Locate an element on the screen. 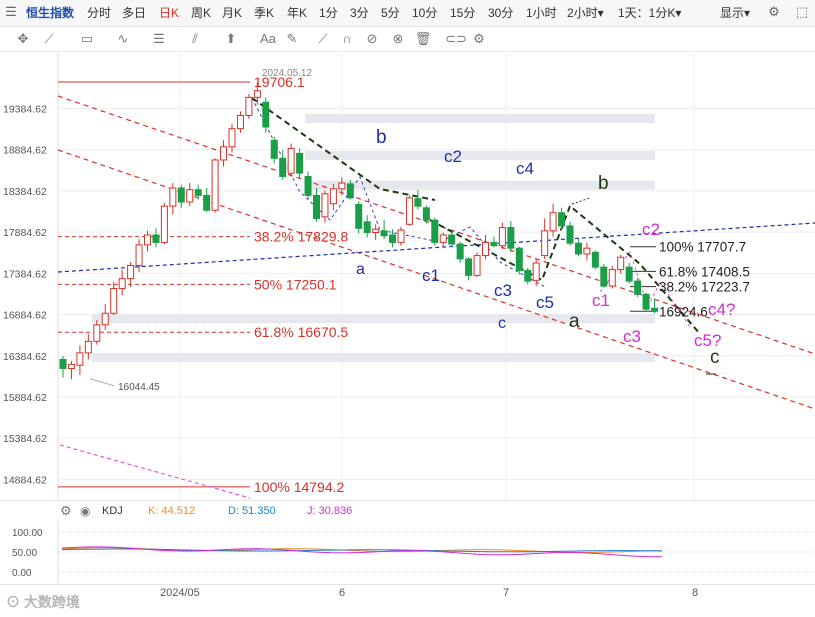 This screenshot has width=815, height=617. text-list-icon: ☰ is located at coordinates (159, 38).